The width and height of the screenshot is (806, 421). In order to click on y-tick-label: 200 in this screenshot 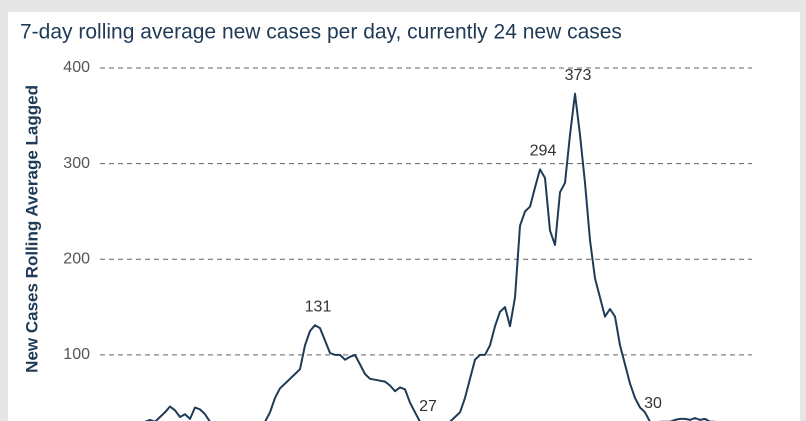, I will do `click(76, 258)`.